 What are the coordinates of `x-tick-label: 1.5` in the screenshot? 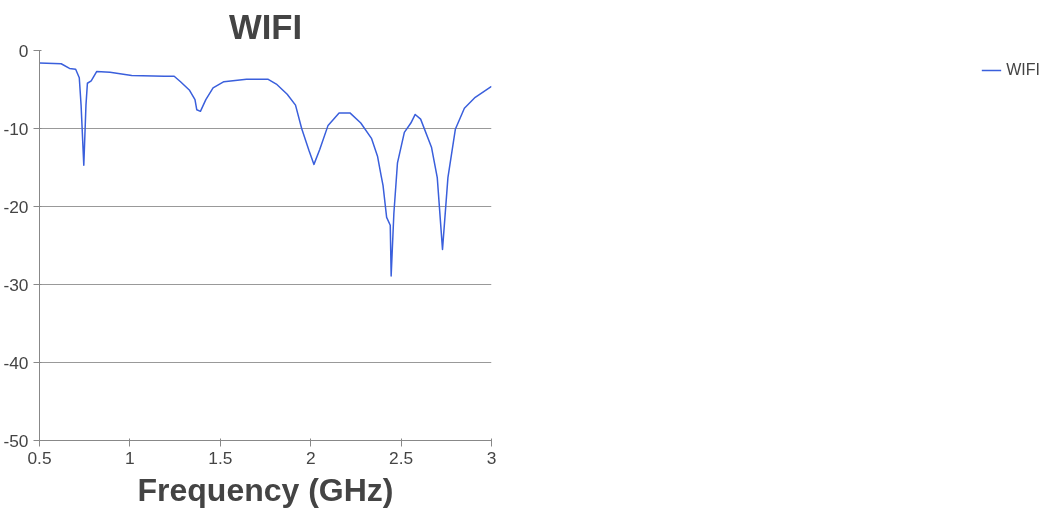 It's located at (220, 457).